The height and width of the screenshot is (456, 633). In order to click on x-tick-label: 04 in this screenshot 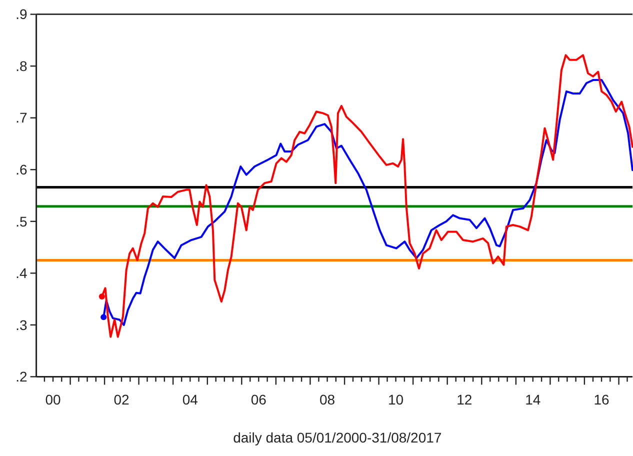, I will do `click(190, 400)`.